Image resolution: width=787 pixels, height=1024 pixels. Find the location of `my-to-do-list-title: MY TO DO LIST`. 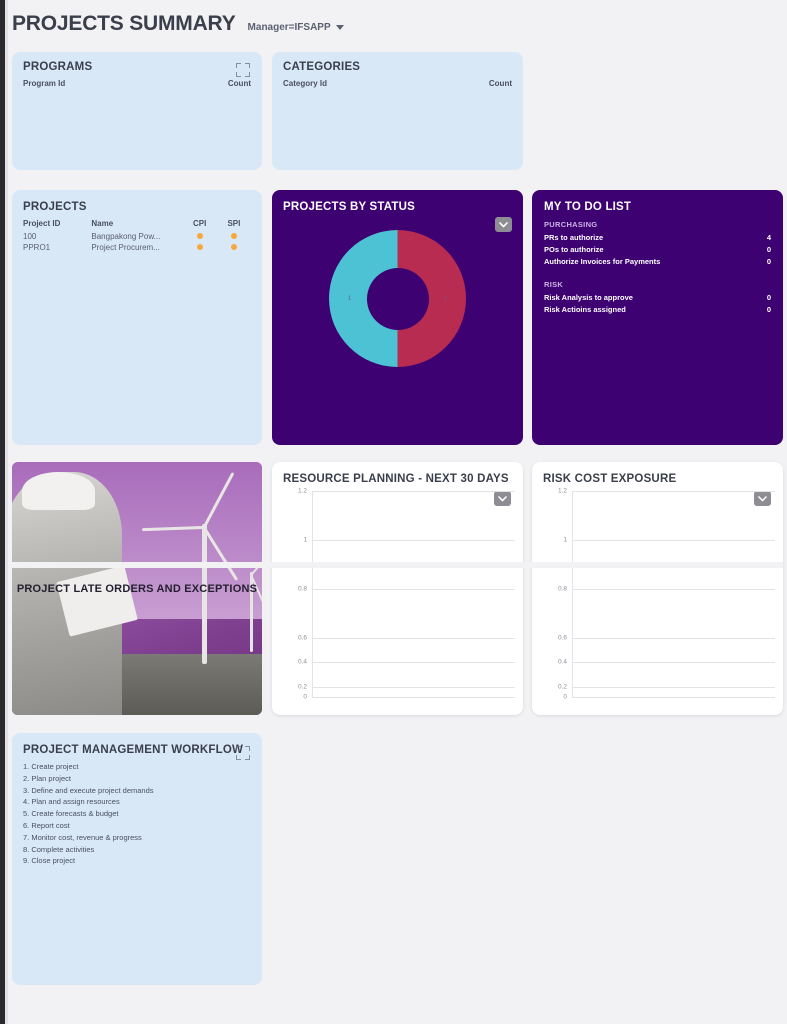

my-to-do-list-title: MY TO DO LIST is located at coordinates (588, 207).